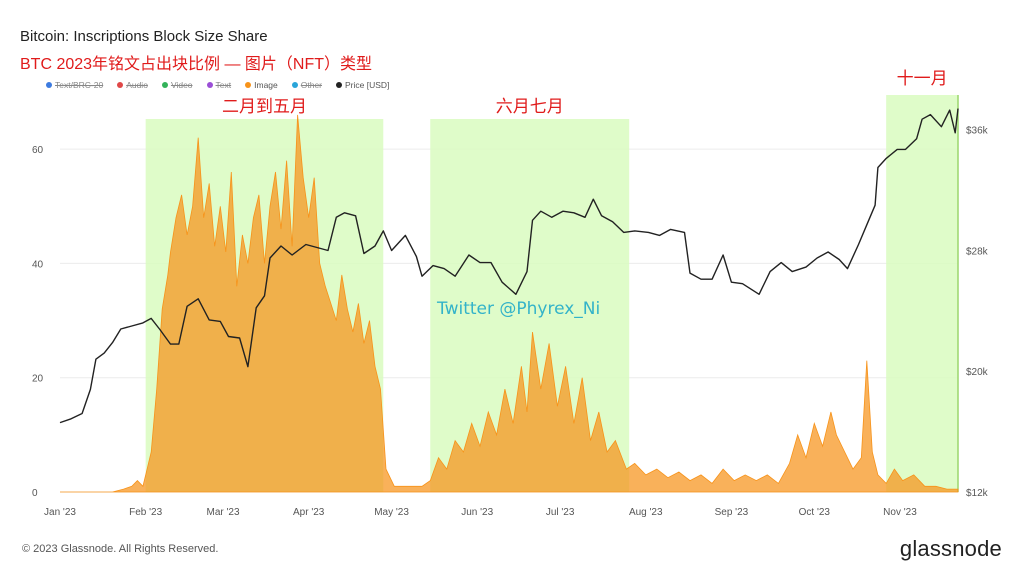 This screenshot has height=576, width=1024. What do you see at coordinates (196, 64) in the screenshot?
I see `chart-subtitle: BTC 2023年铭文占出块比例 — 图片（NFT）类型` at bounding box center [196, 64].